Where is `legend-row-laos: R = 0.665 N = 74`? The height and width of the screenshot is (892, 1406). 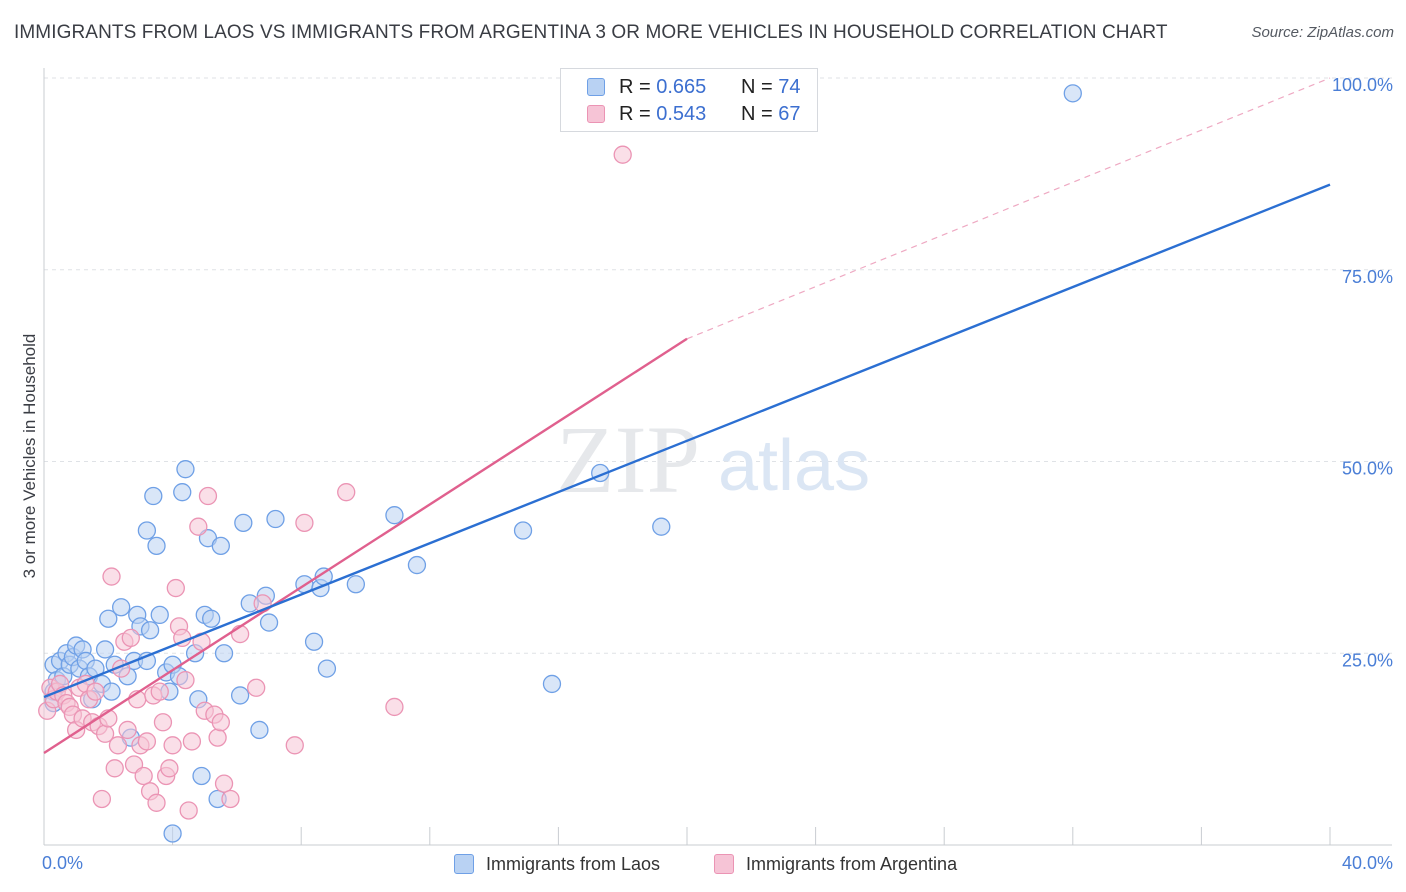 legend-row-laos: R = 0.665 N = 74 is located at coordinates (694, 87).